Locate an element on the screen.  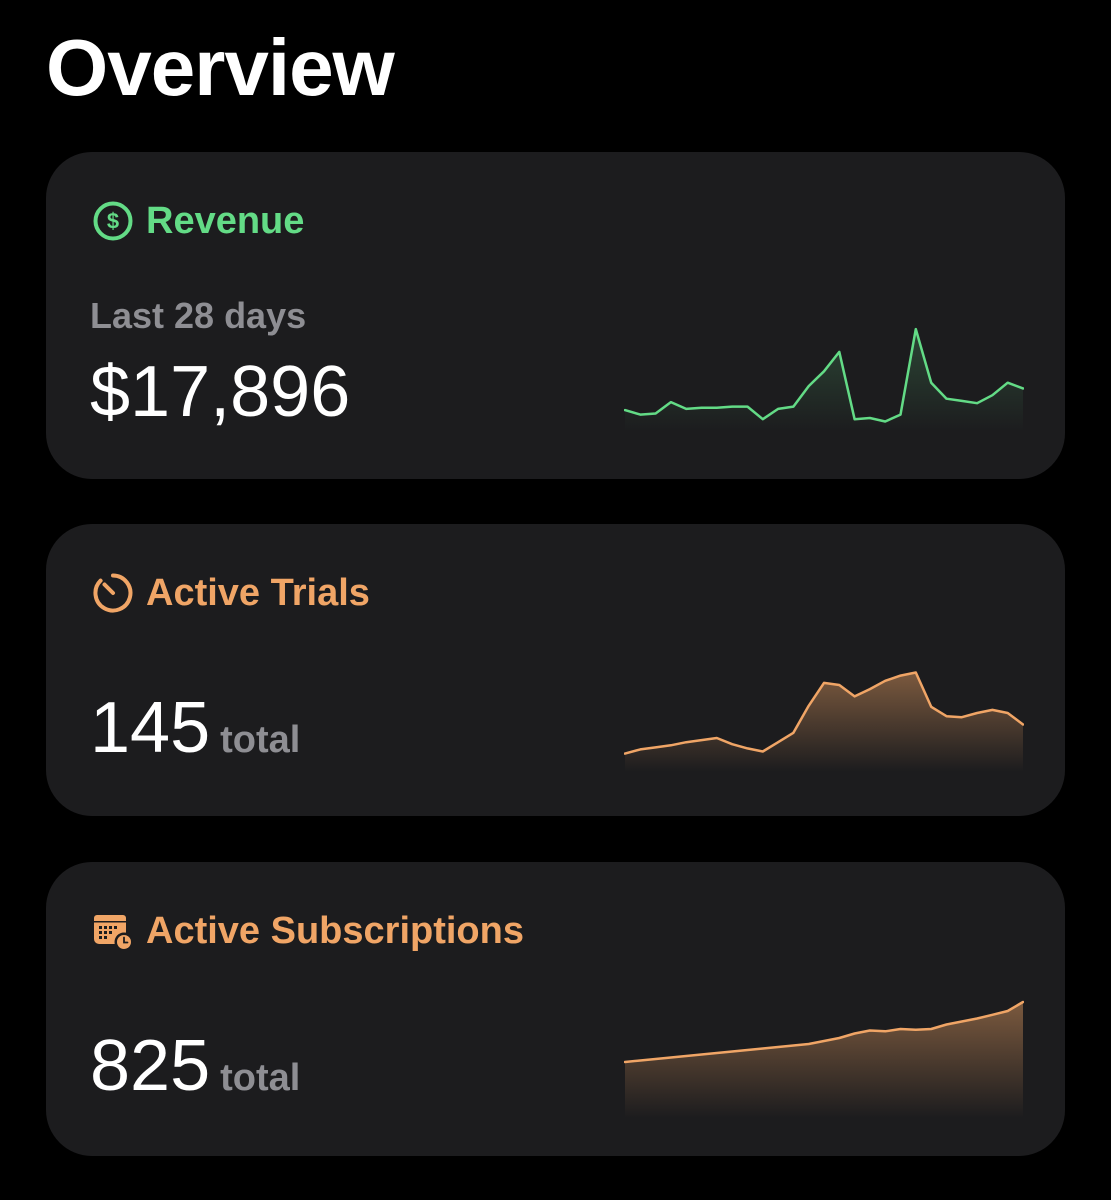
revenue-card-title: Revenue is located at coordinates (225, 221).